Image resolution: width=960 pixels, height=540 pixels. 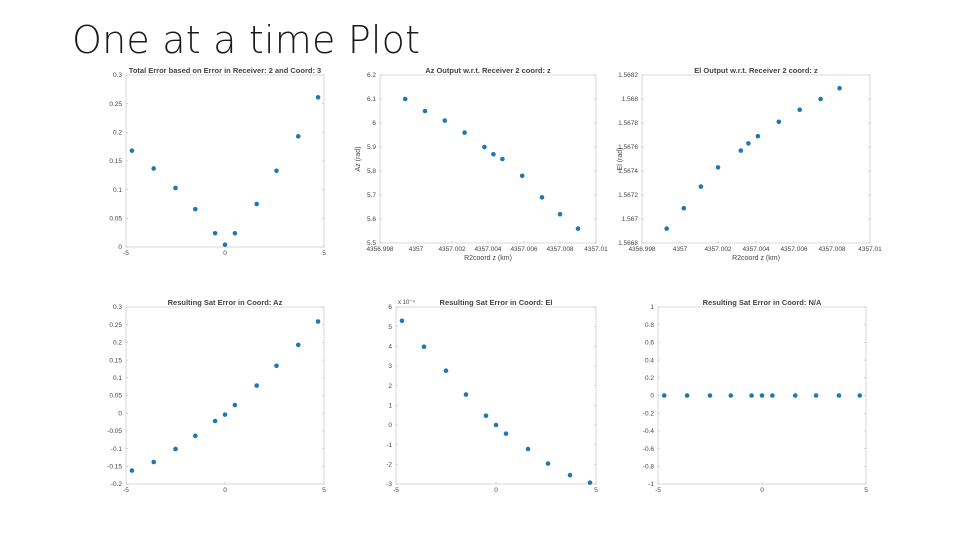 What do you see at coordinates (390, 327) in the screenshot?
I see `y-tick-label: 5` at bounding box center [390, 327].